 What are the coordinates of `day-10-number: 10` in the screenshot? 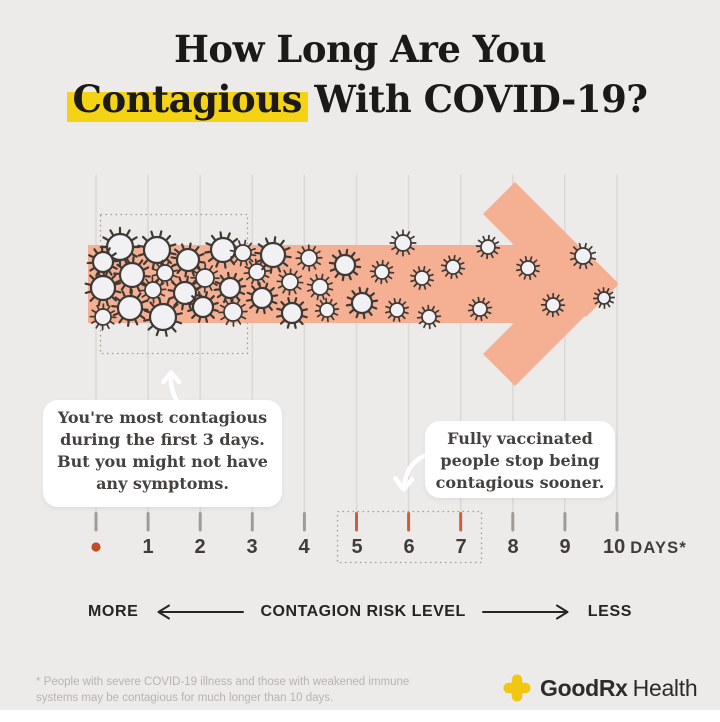 It's located at (614, 547).